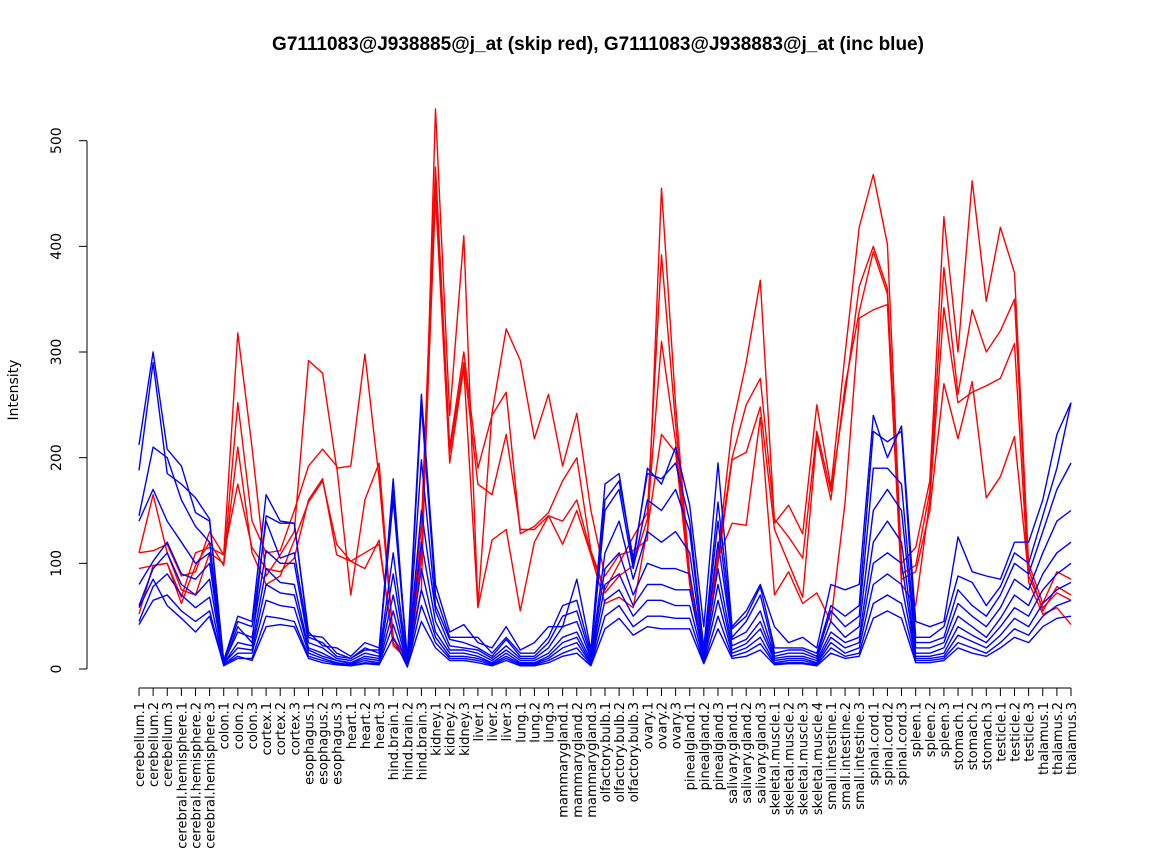  I want to click on x-tick-label: pinealgland.2, so click(705, 746).